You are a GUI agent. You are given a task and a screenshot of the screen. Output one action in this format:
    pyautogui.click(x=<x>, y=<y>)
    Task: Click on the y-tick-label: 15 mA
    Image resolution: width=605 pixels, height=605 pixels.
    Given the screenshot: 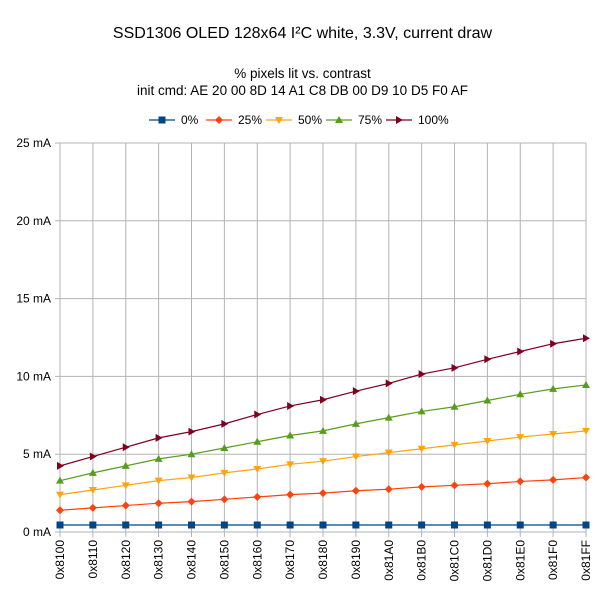 What is the action you would take?
    pyautogui.click(x=33, y=299)
    